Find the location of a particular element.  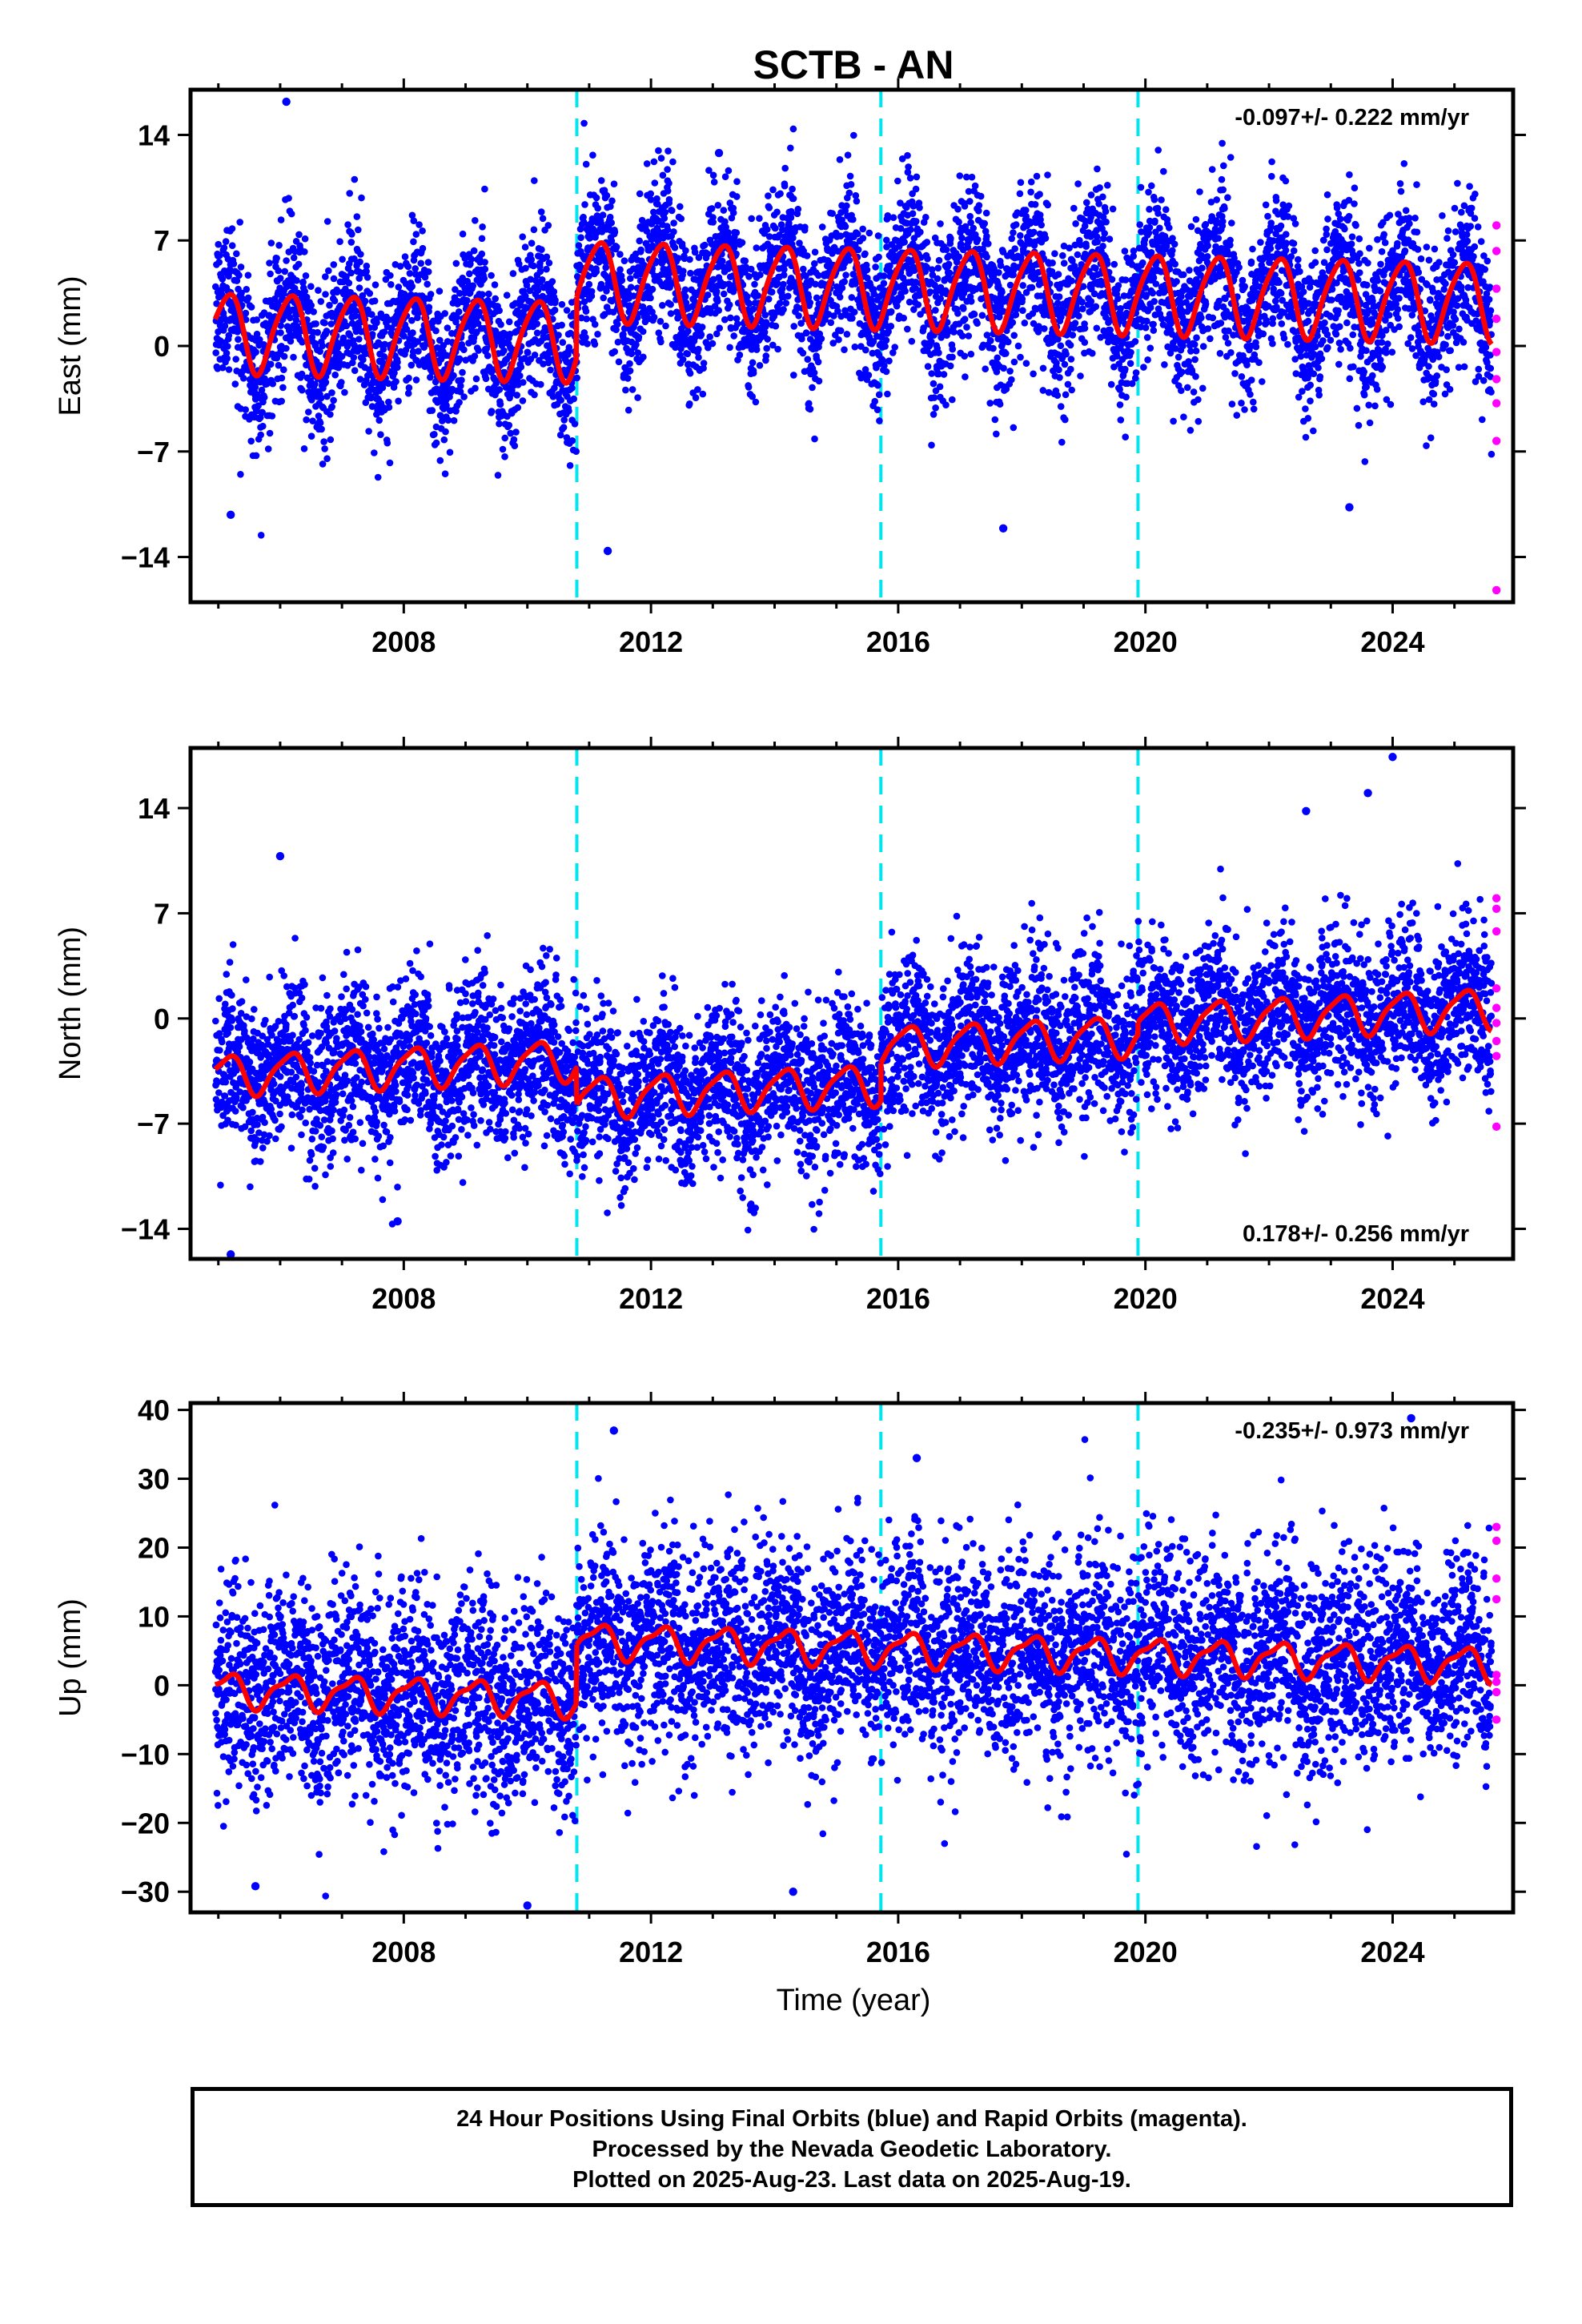

rate-annotation: -0.097+/- 0.222 mm/yr is located at coordinates (1352, 118).